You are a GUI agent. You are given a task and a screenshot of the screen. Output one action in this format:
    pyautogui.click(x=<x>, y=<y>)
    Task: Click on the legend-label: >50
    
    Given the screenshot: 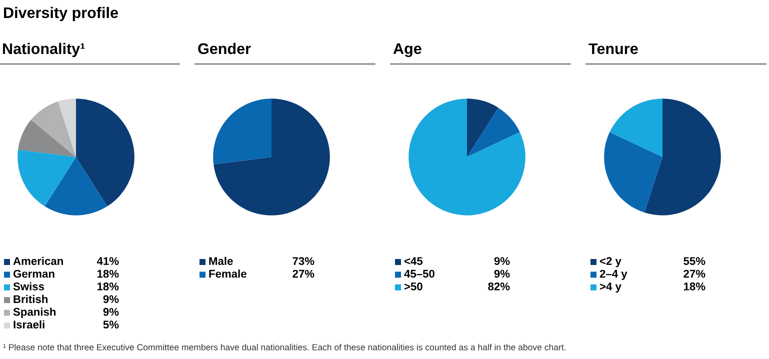 What is the action you would take?
    pyautogui.click(x=413, y=286)
    